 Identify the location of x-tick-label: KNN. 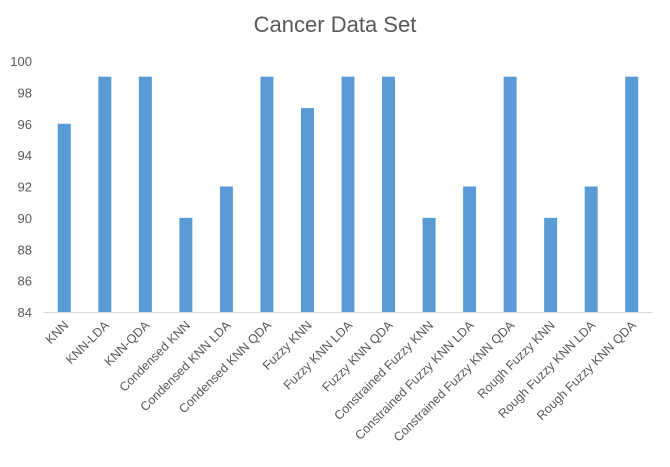
(57, 332).